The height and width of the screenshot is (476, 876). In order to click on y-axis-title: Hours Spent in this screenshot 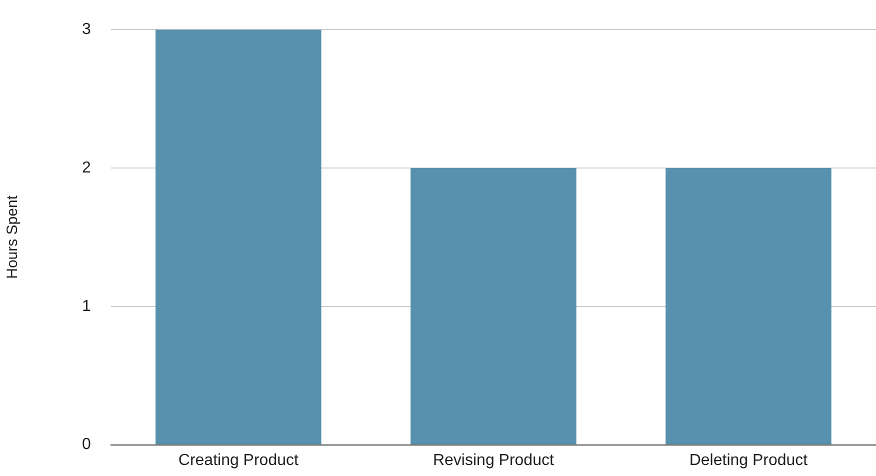, I will do `click(13, 236)`.